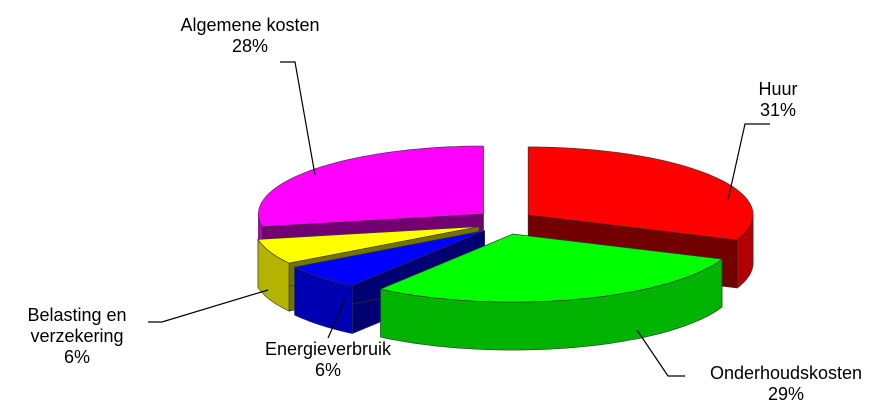 The height and width of the screenshot is (410, 891). I want to click on value-label: 31%, so click(778, 110).